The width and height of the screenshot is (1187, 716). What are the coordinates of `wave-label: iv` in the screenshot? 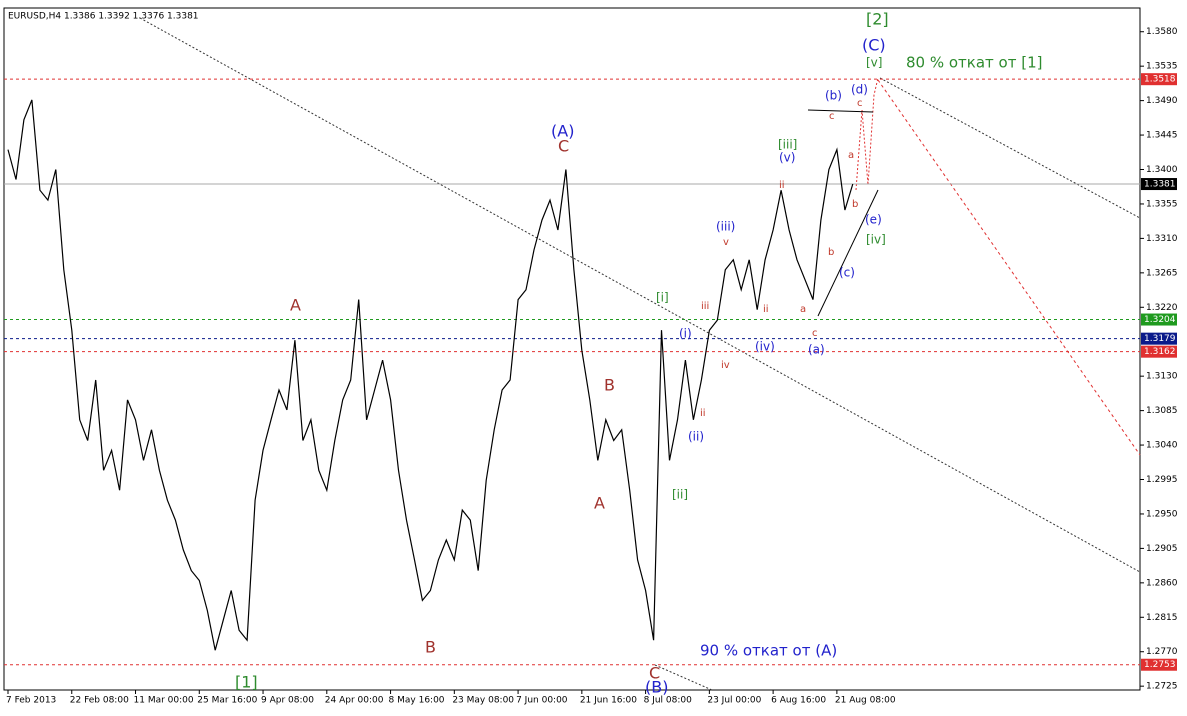 It's located at (725, 365).